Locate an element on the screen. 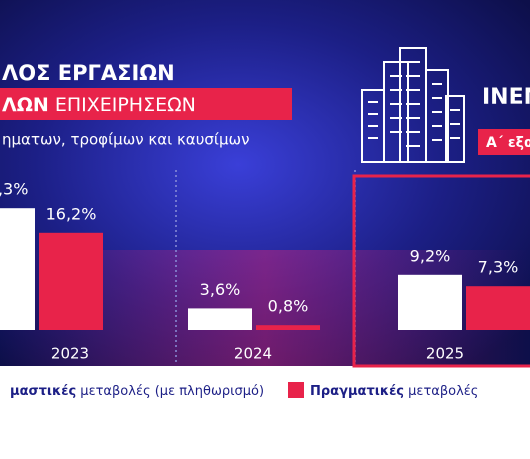  value-label: 16,2% is located at coordinates (71, 213).